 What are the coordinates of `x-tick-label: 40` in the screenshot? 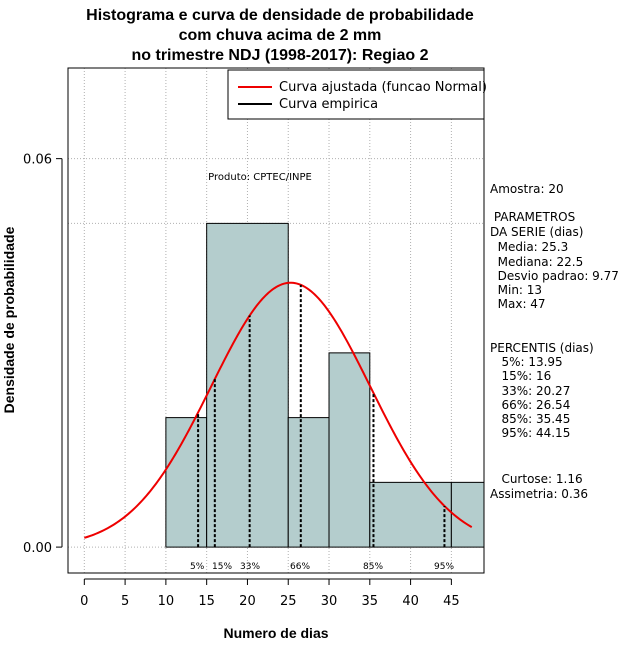 It's located at (410, 601).